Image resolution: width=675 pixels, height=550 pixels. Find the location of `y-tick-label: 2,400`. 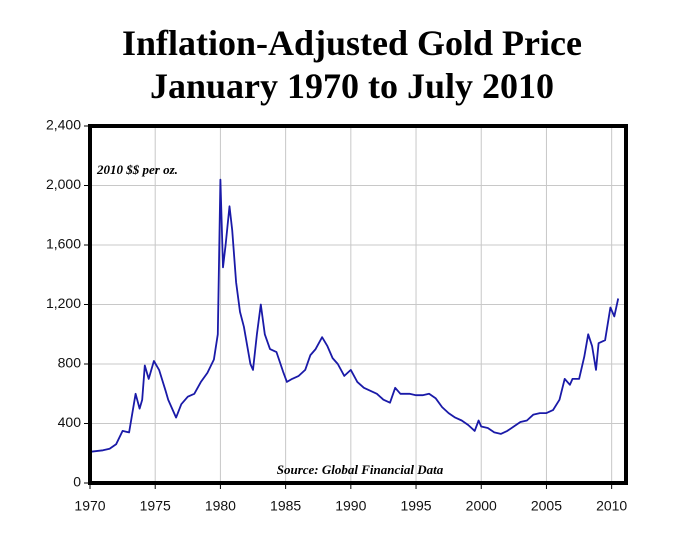

y-tick-label: 2,400 is located at coordinates (63, 125).